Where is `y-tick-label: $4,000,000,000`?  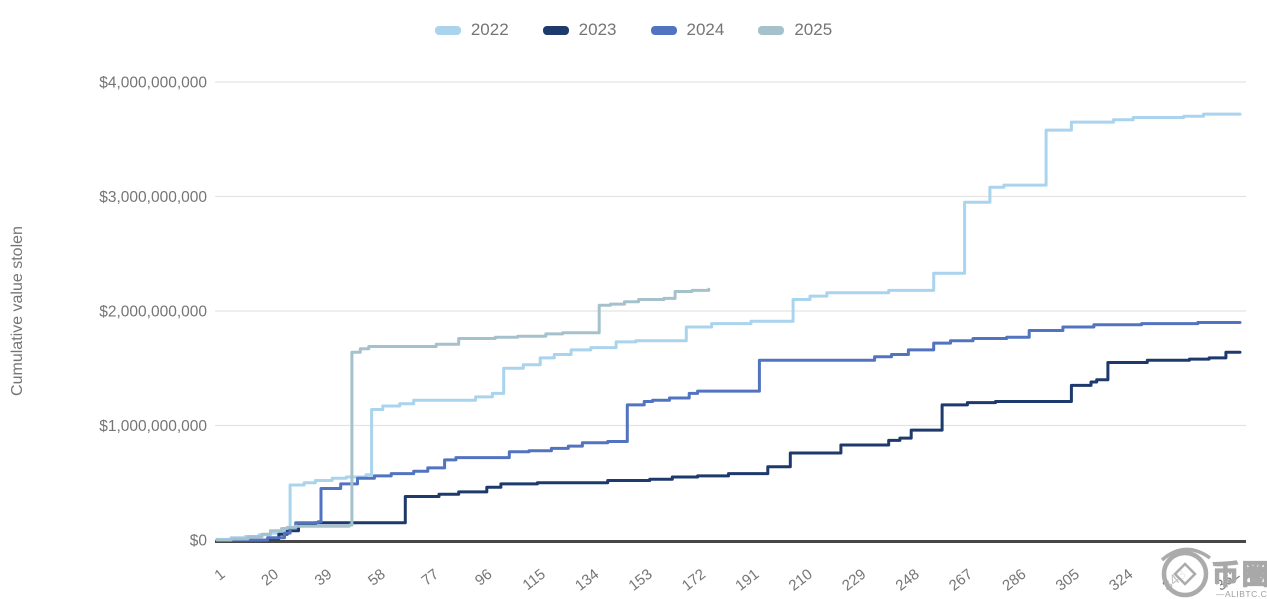
y-tick-label: $4,000,000,000 is located at coordinates (153, 83).